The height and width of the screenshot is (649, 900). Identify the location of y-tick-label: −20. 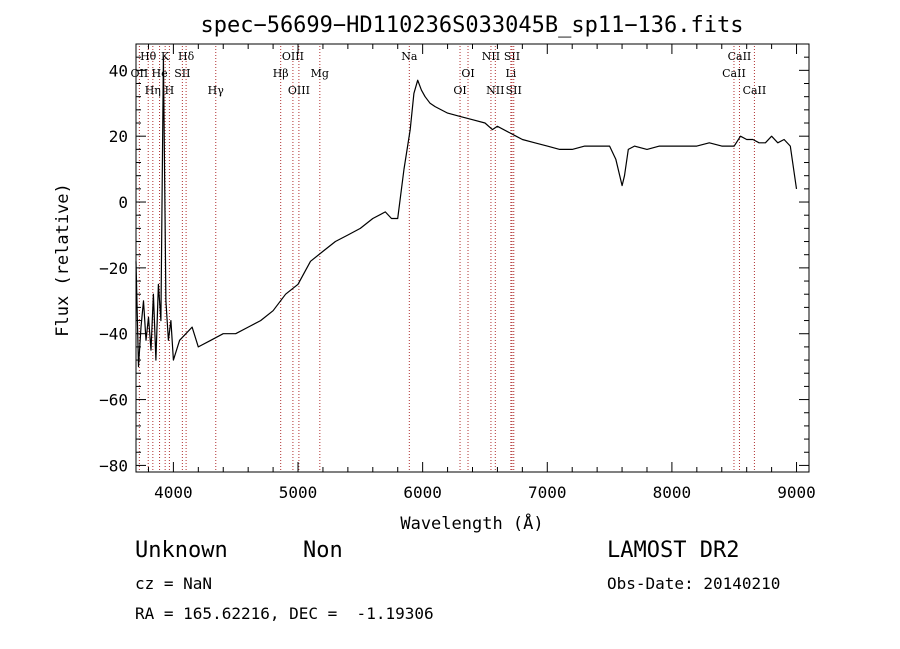
(113, 268).